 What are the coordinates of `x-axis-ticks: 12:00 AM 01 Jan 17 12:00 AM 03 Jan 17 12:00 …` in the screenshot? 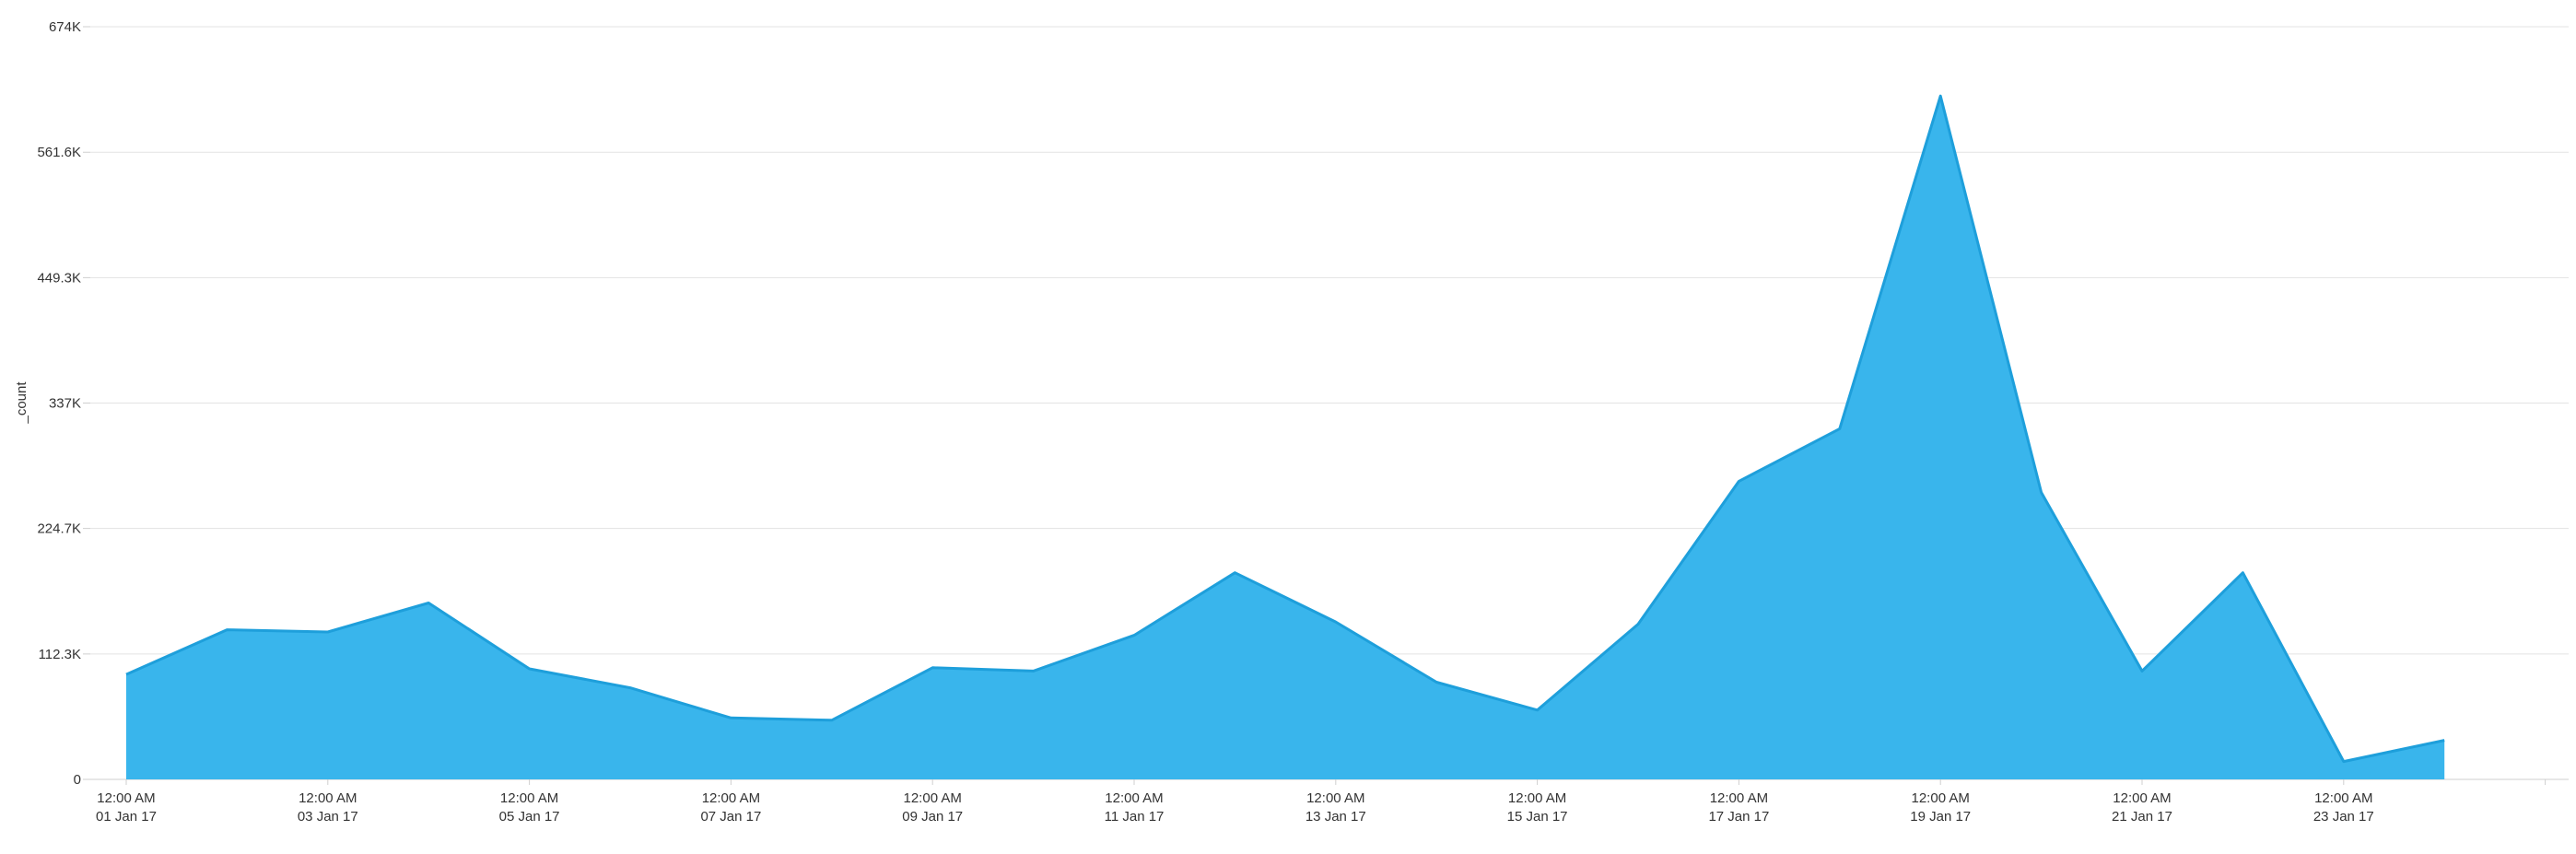 It's located at (1321, 802).